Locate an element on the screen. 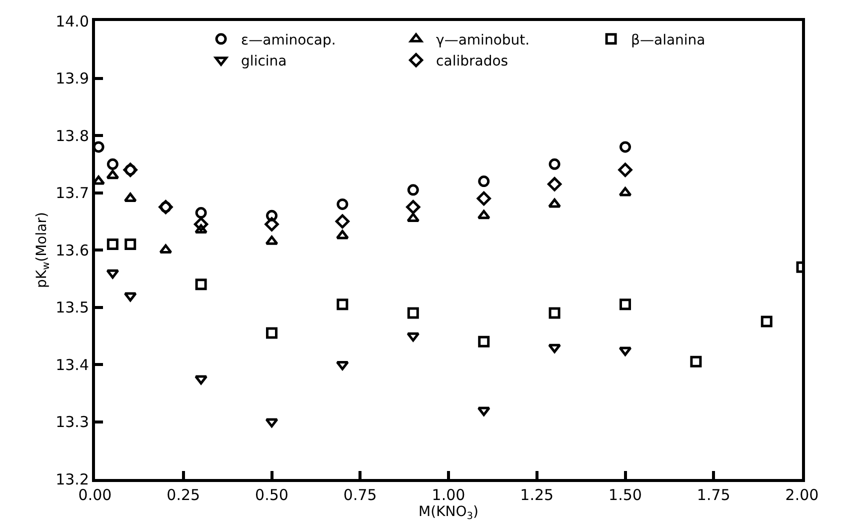 This screenshot has height=529, width=857. legend-label: β—alanina is located at coordinates (668, 40).